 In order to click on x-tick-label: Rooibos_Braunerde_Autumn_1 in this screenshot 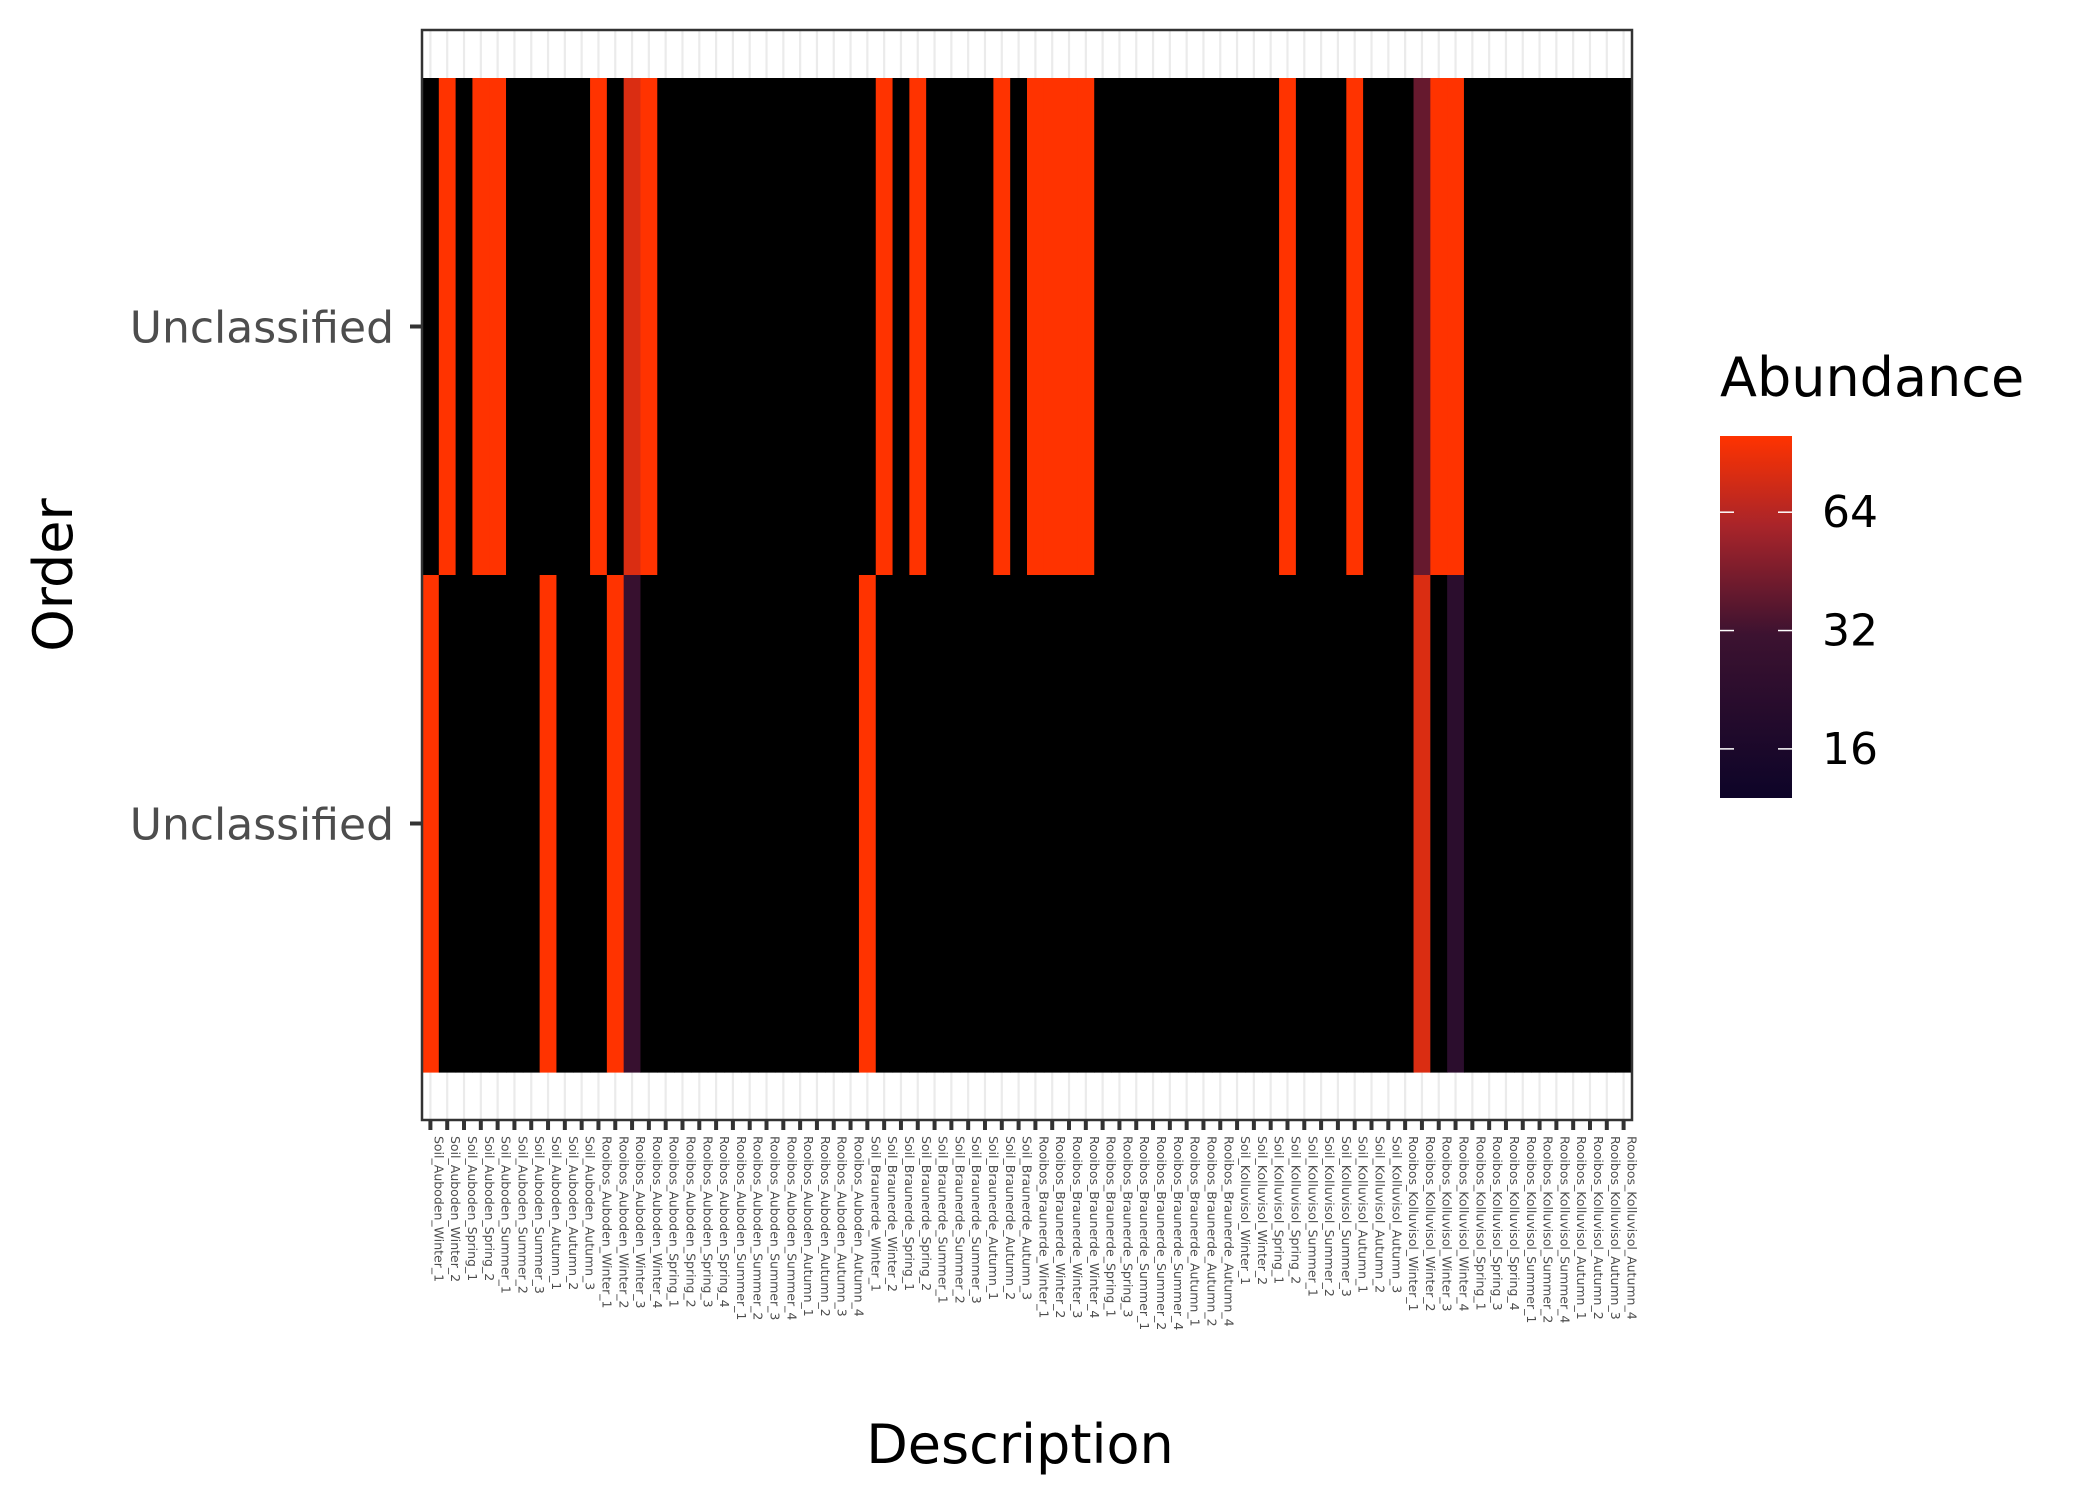, I will do `click(1195, 1231)`.